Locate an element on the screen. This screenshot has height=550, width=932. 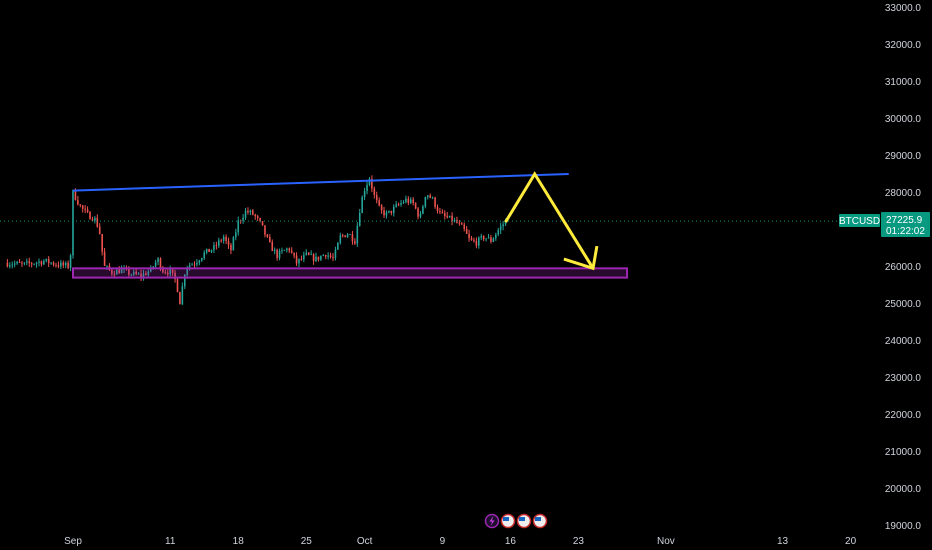
resistance-trendline is located at coordinates (320, 182).